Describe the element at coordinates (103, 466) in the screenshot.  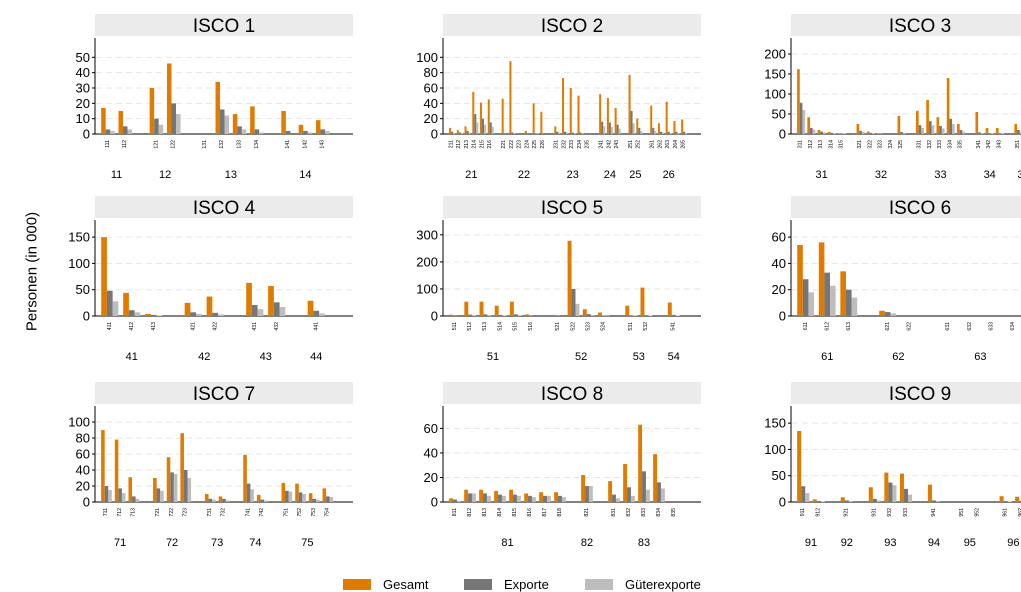
I see `bar-711-gesamt` at that location.